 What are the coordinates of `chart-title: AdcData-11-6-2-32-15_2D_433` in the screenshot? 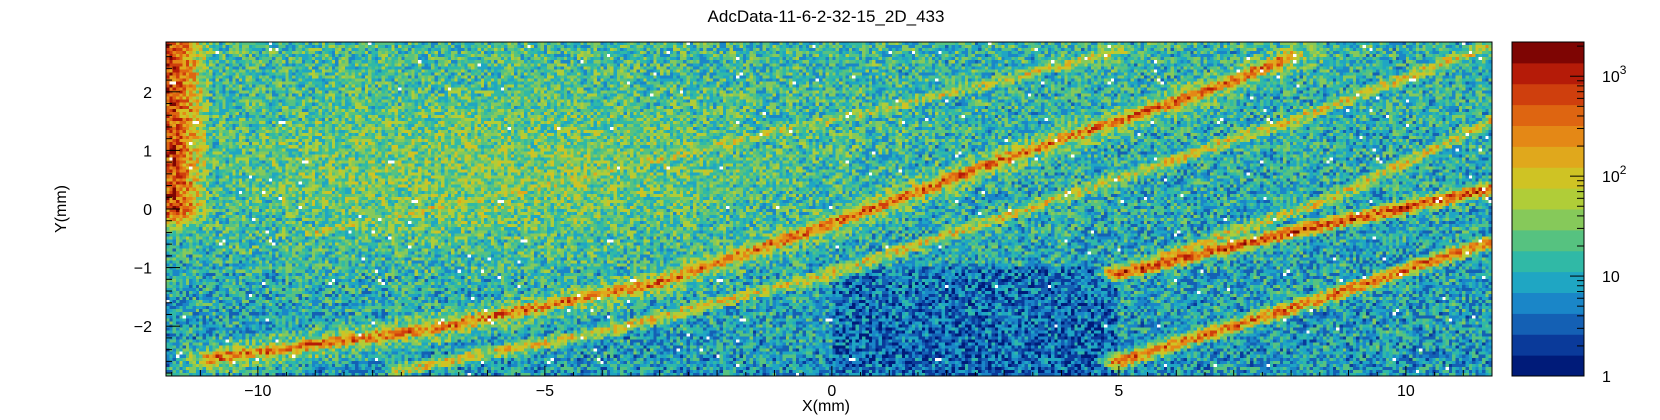 It's located at (826, 16).